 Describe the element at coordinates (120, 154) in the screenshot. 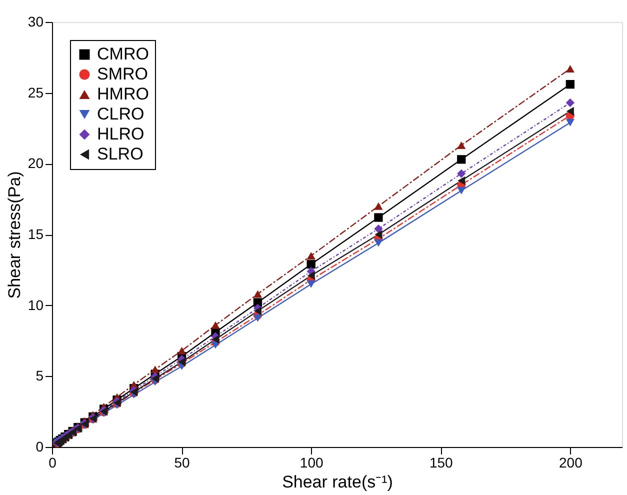

I see `legend-label: SLRO` at that location.